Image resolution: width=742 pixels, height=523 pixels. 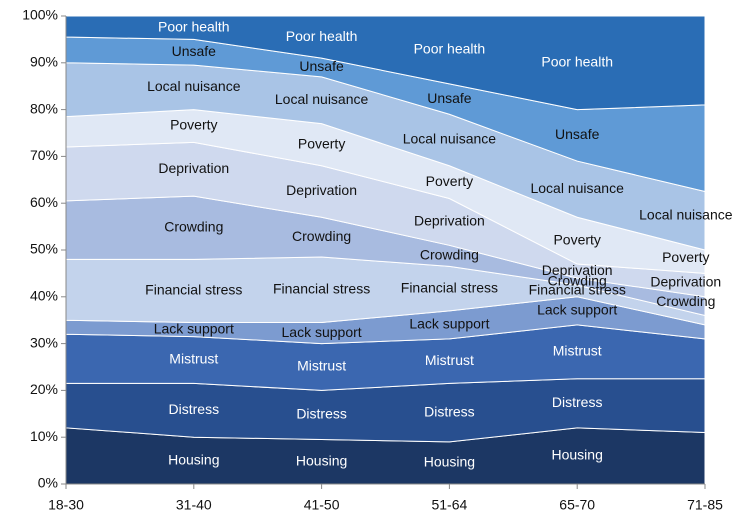 I want to click on x-tick-label: 31-40, so click(x=194, y=505).